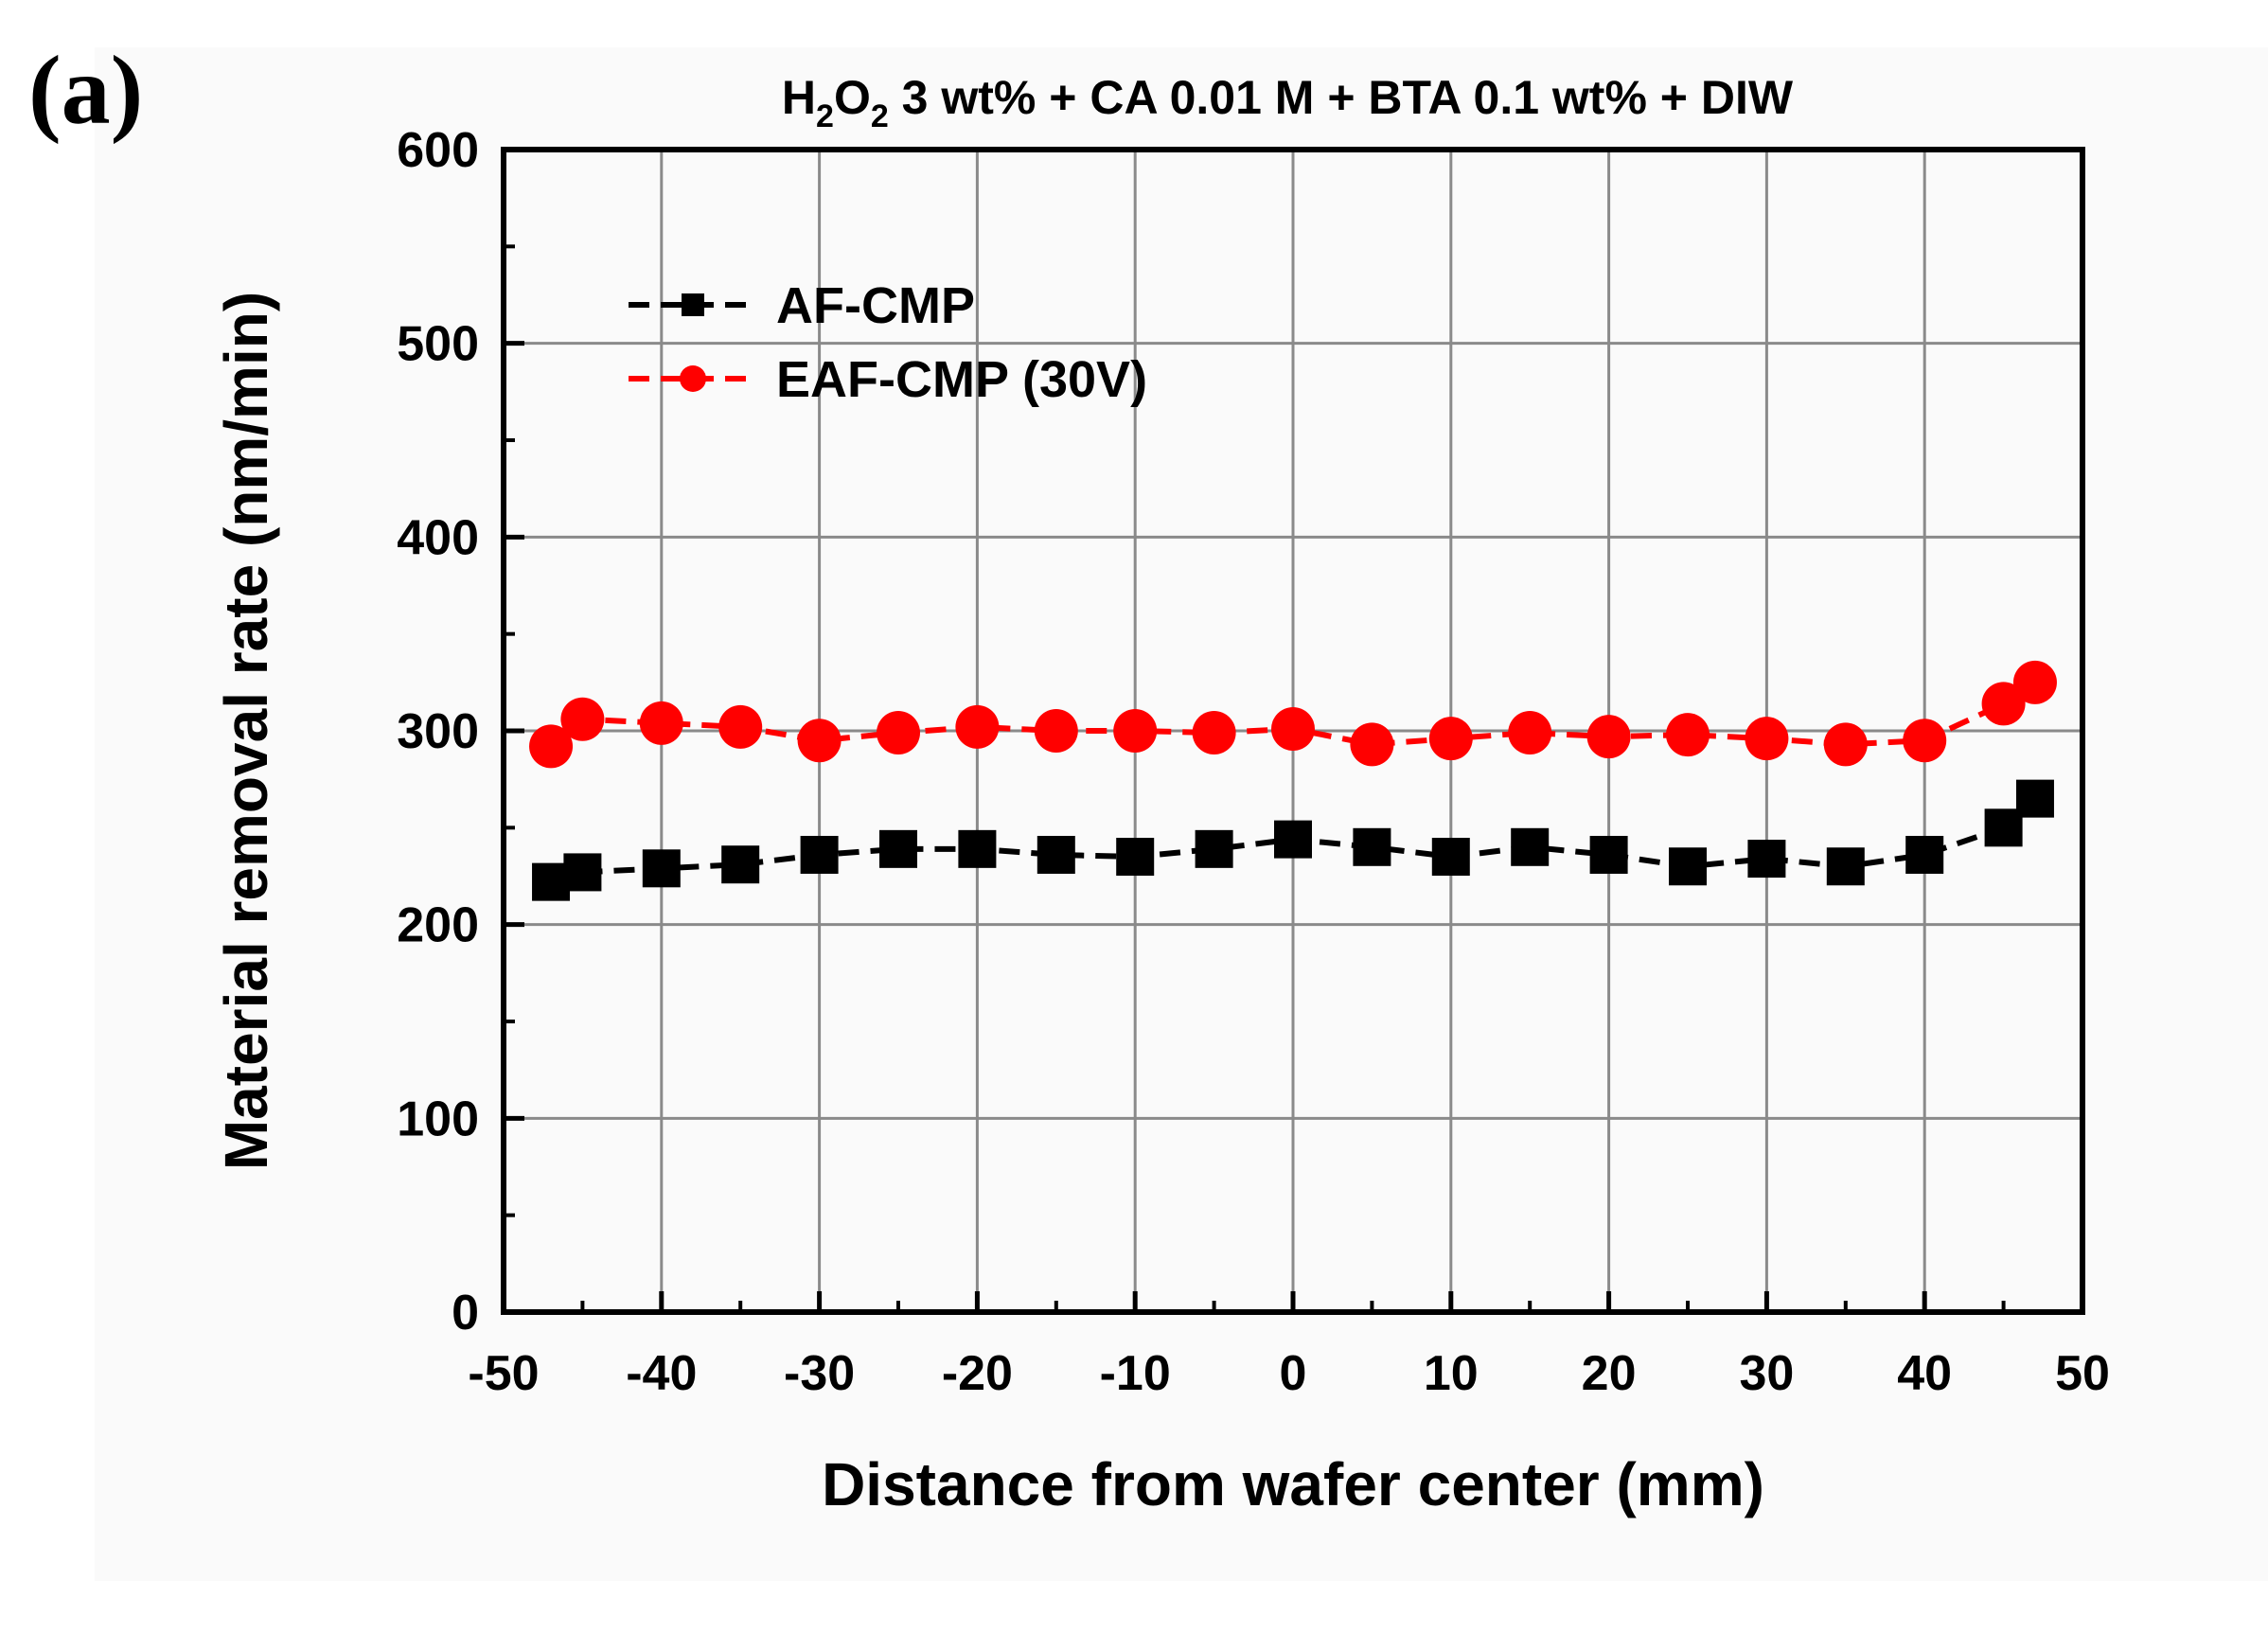 Image resolution: width=2268 pixels, height=1633 pixels. What do you see at coordinates (438, 150) in the screenshot?
I see `y-tick-label: 600` at bounding box center [438, 150].